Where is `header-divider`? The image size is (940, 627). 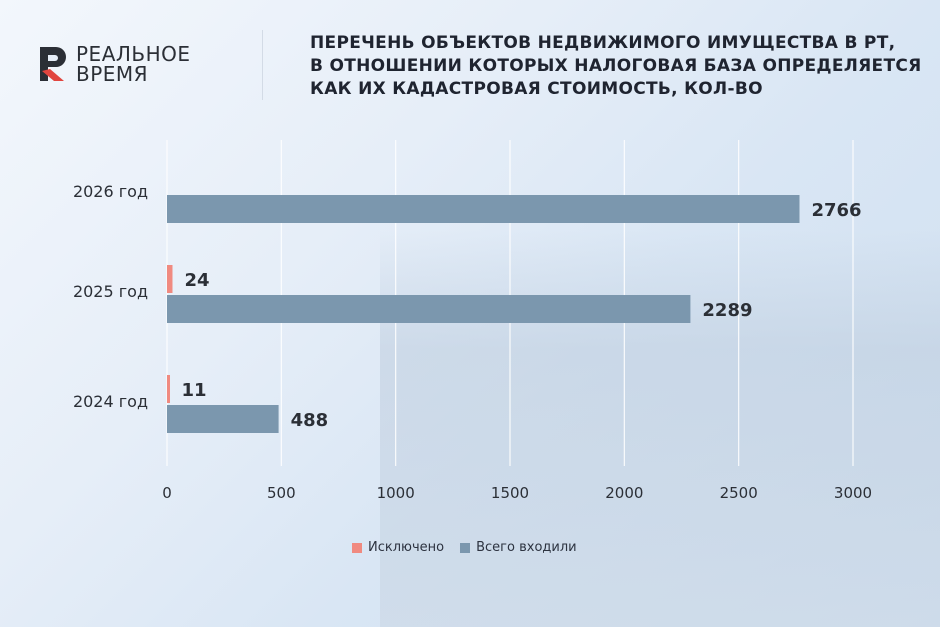
header-divider is located at coordinates (262, 65).